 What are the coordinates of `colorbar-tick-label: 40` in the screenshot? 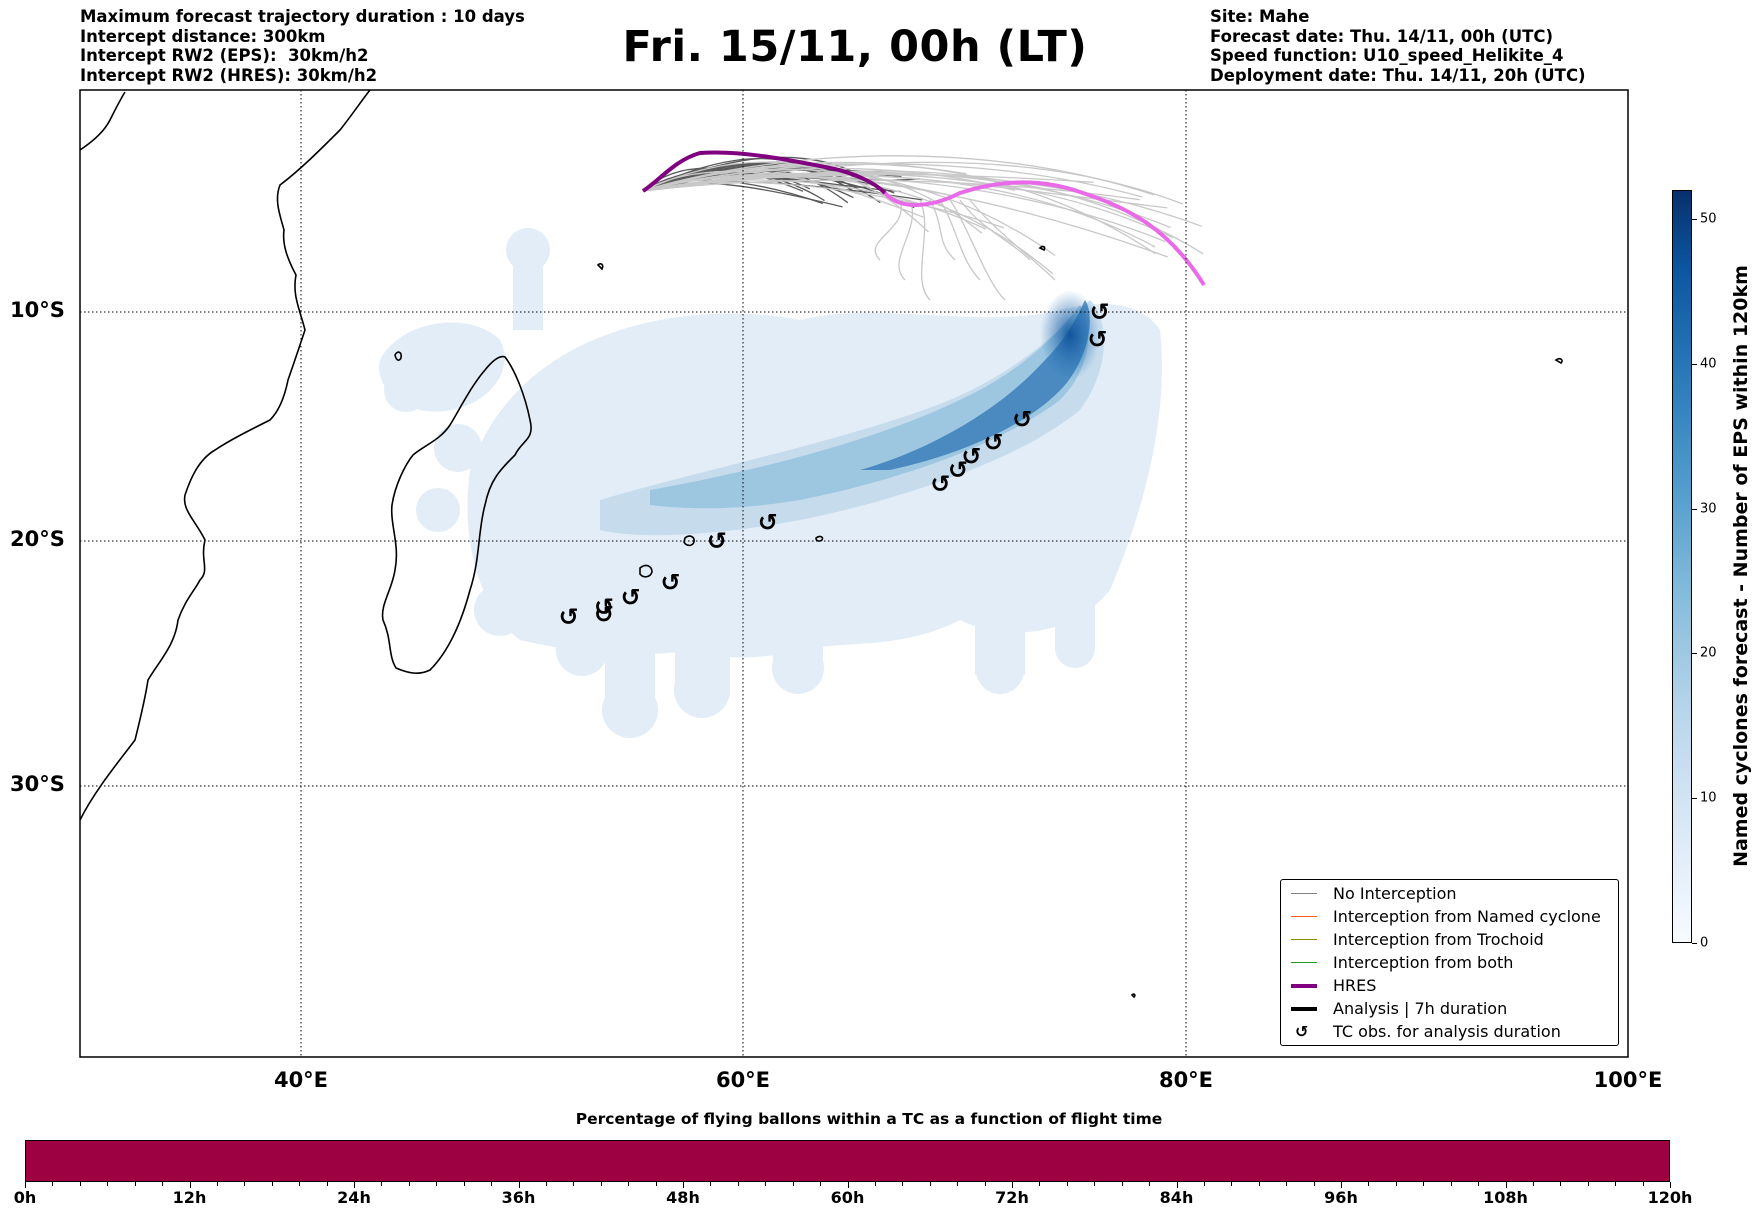 It's located at (1708, 364).